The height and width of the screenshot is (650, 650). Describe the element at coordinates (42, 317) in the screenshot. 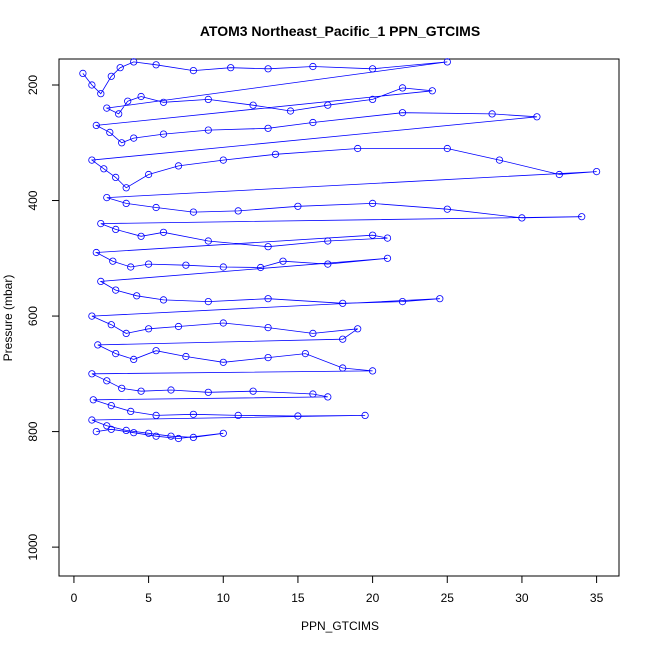

I see `y-axis: 200 400 600 800 1000` at that location.